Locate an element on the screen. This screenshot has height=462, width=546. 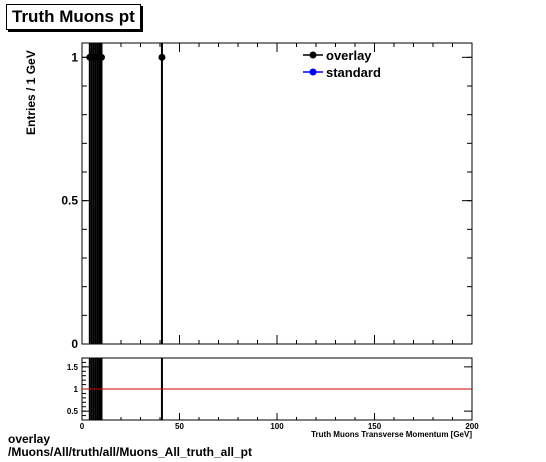
y-tick-label: 0 is located at coordinates (74, 344).